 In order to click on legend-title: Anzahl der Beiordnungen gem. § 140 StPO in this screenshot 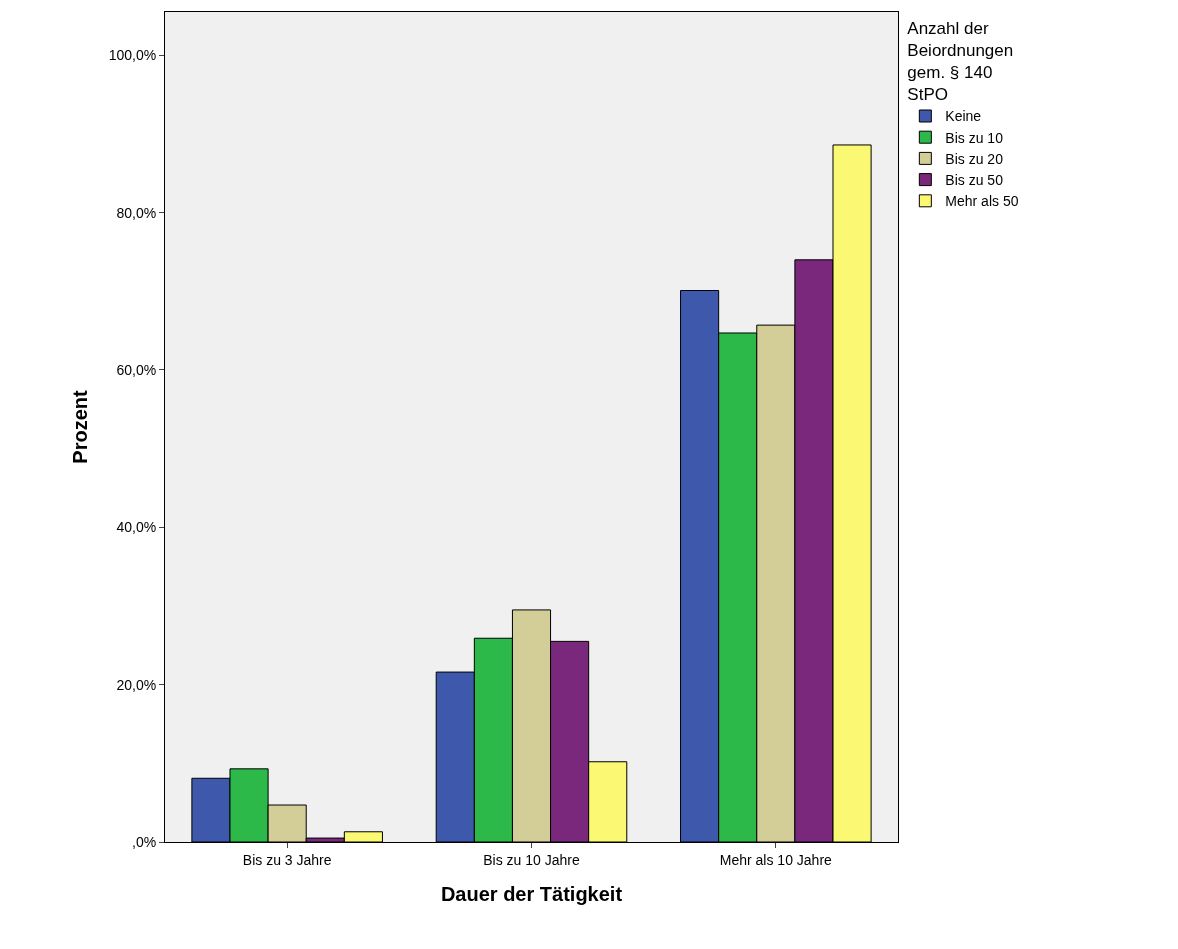, I will do `click(960, 62)`.